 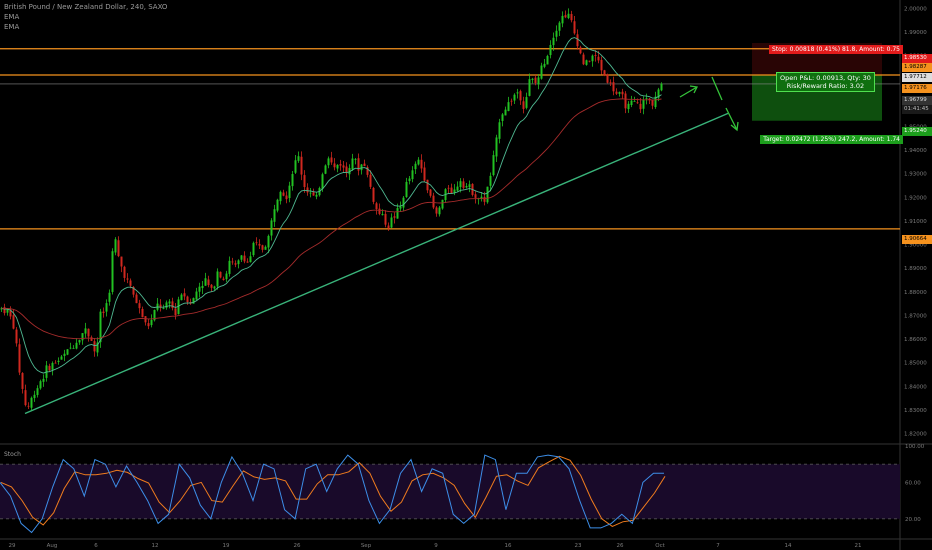 I want to click on last-price-tag: 1.96799, so click(x=917, y=100).